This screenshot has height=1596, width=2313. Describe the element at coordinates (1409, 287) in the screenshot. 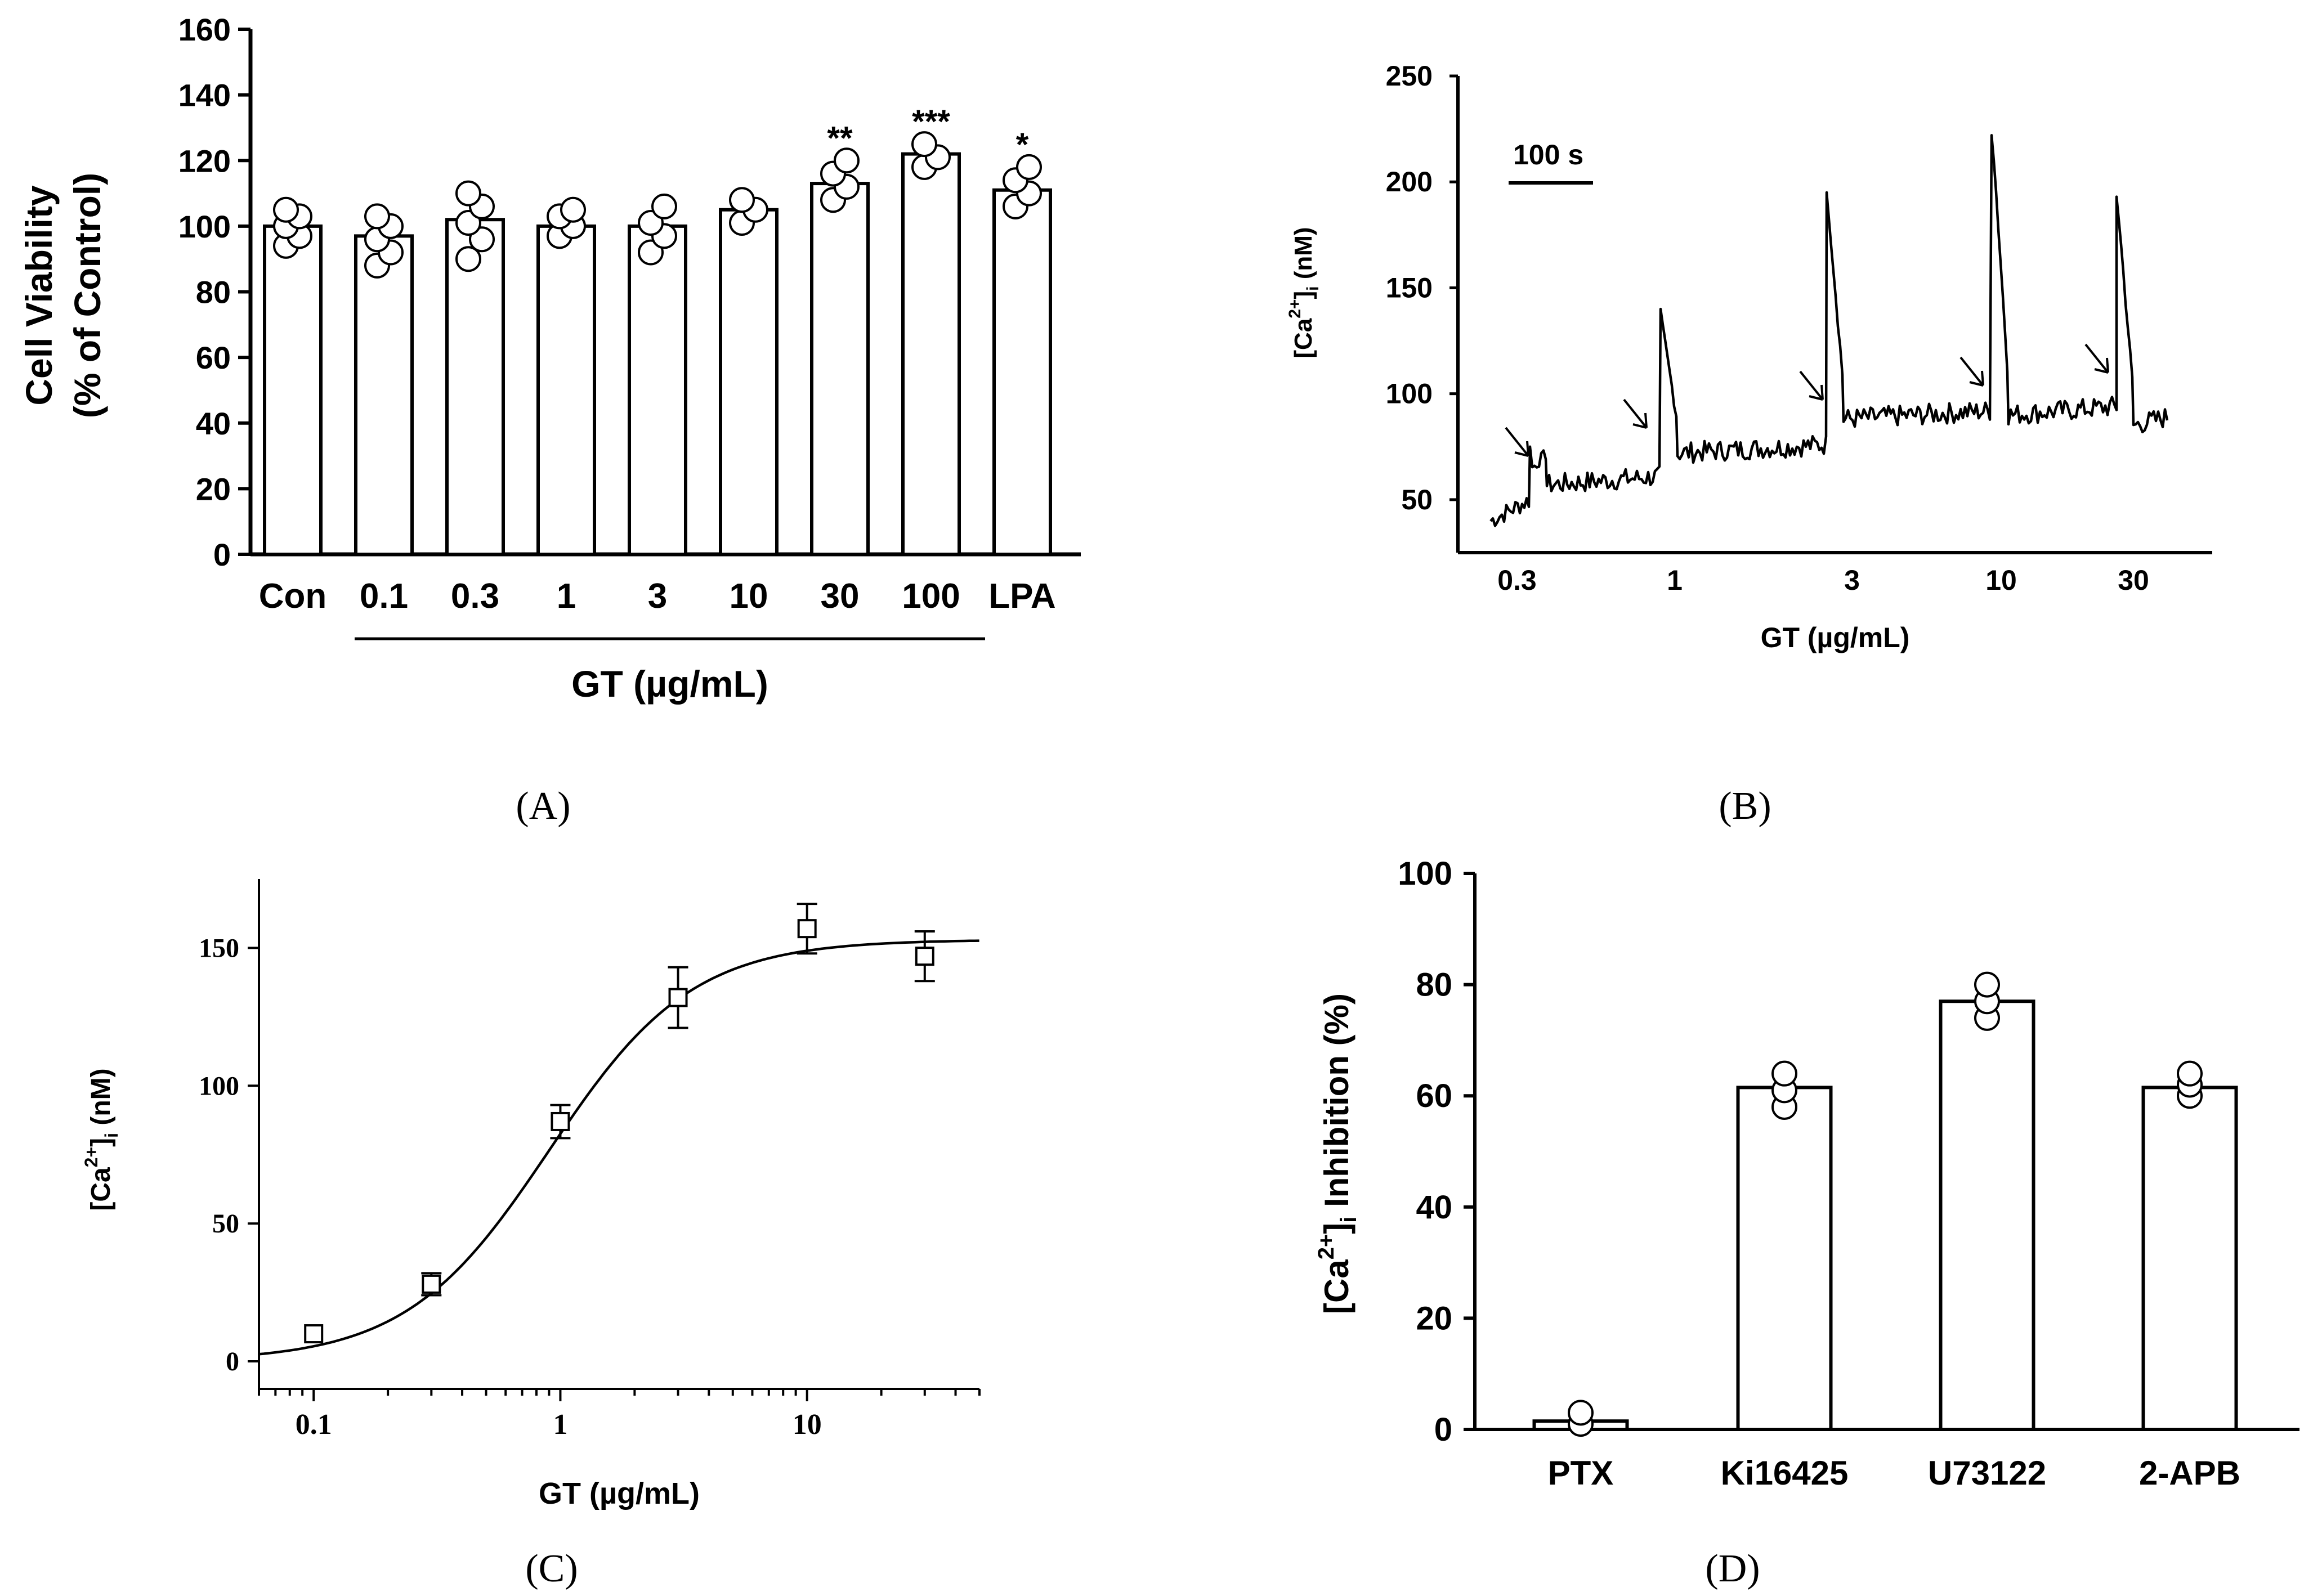

I see `panel-b-y-tick-label: 150` at that location.